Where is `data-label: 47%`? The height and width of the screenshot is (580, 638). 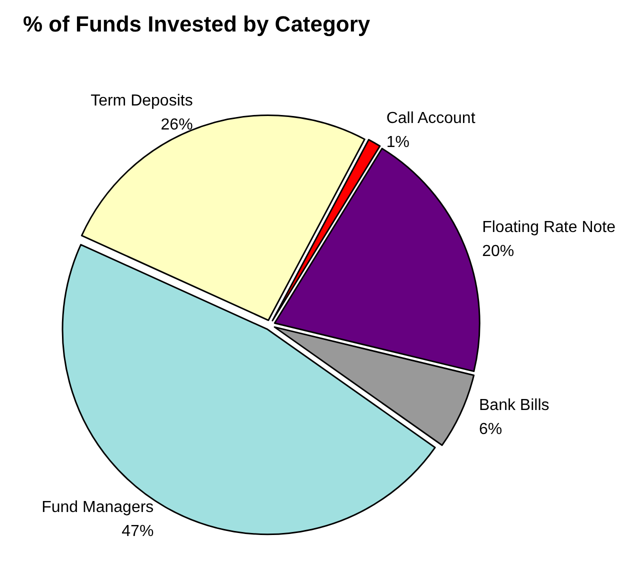
data-label: 47% is located at coordinates (138, 531).